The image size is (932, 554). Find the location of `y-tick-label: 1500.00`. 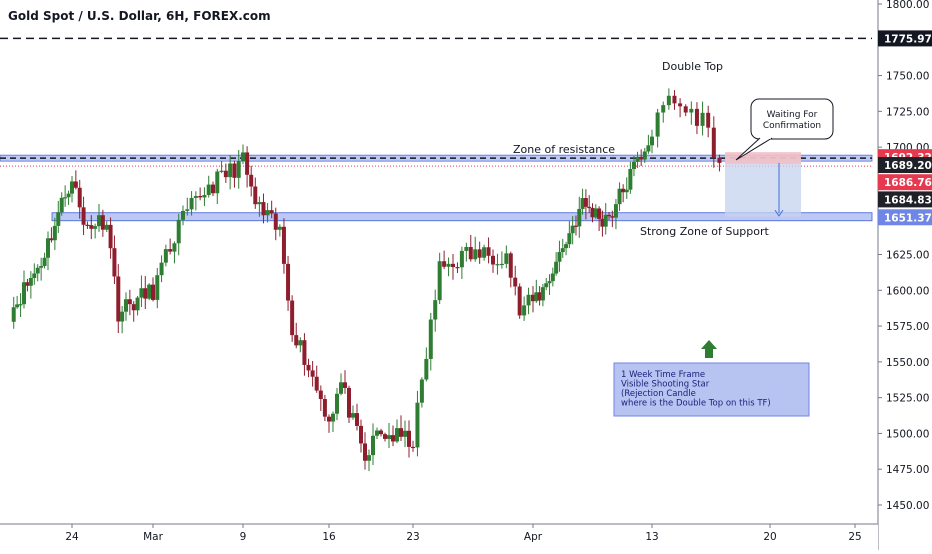

y-tick-label: 1500.00 is located at coordinates (907, 434).